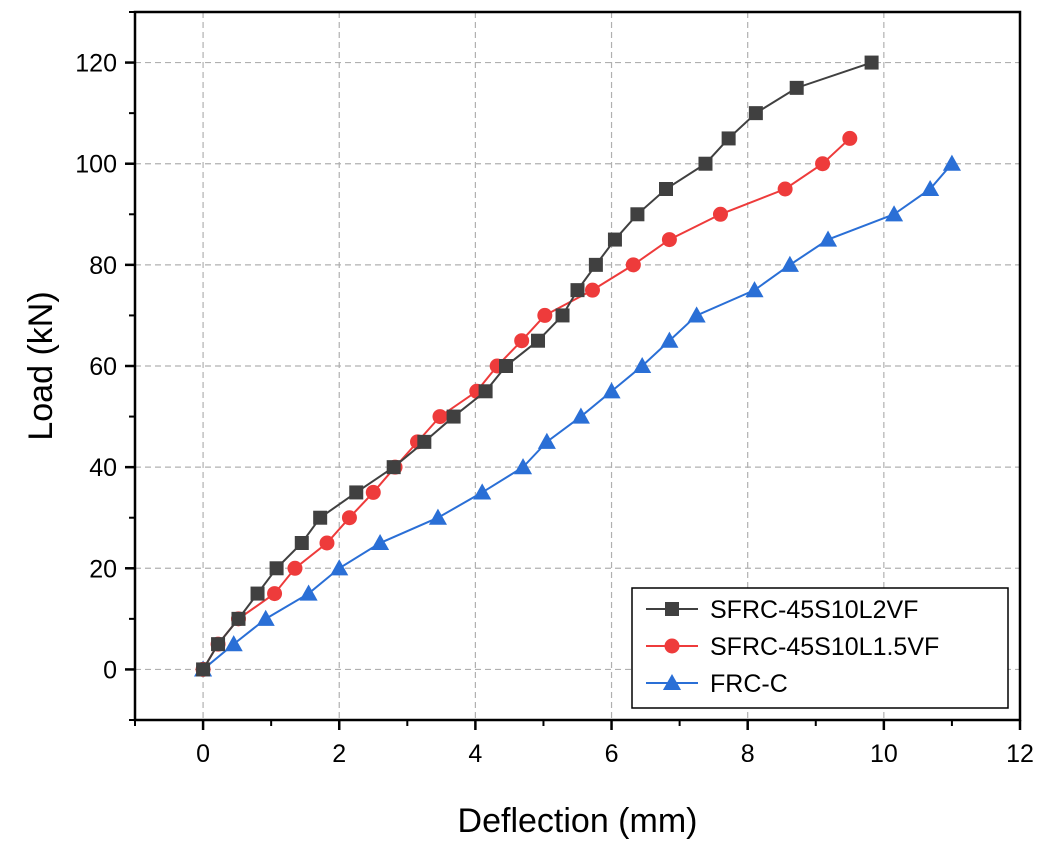 The height and width of the screenshot is (850, 1045). I want to click on x-tick-label: 6, so click(612, 754).